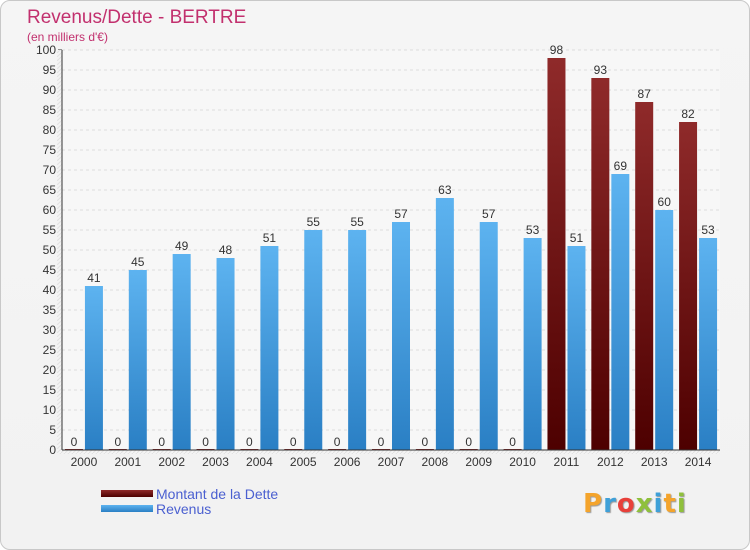 This screenshot has height=550, width=750. I want to click on data-label-revenus: 49, so click(182, 246).